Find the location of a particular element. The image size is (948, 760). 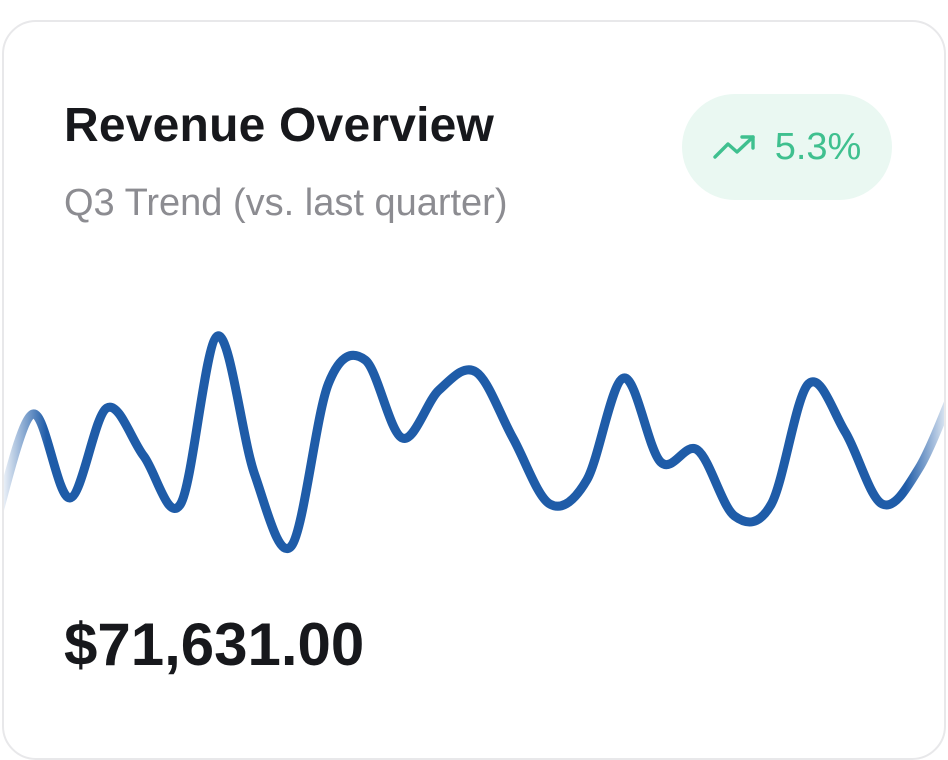

change-percent: 5.3% is located at coordinates (818, 146).